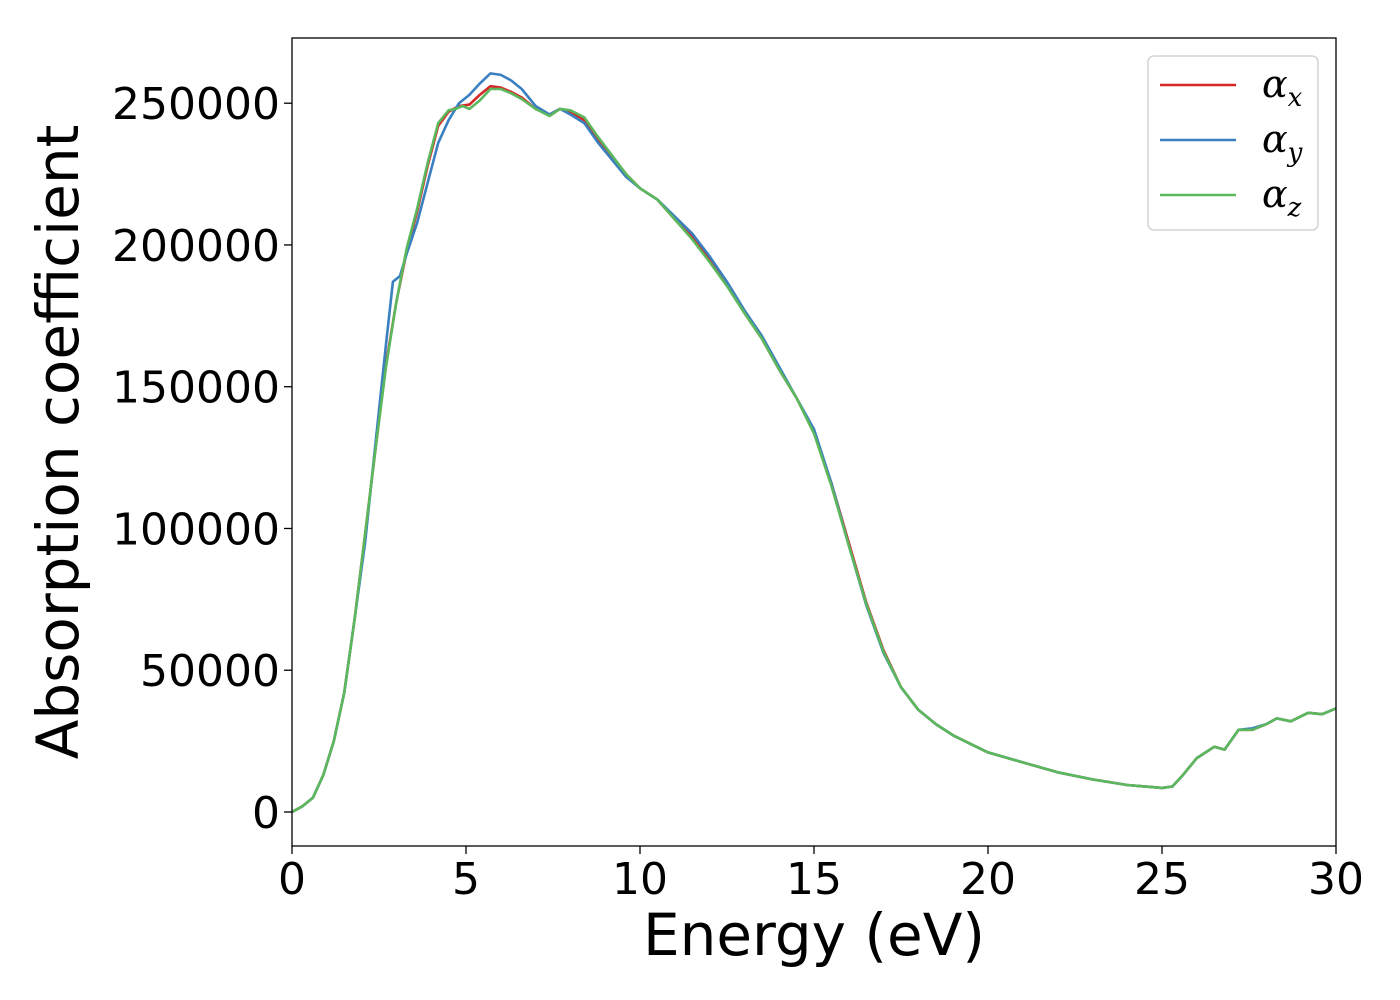 This screenshot has width=1400, height=1000. I want to click on y-tick-label: 200000, so click(196, 246).